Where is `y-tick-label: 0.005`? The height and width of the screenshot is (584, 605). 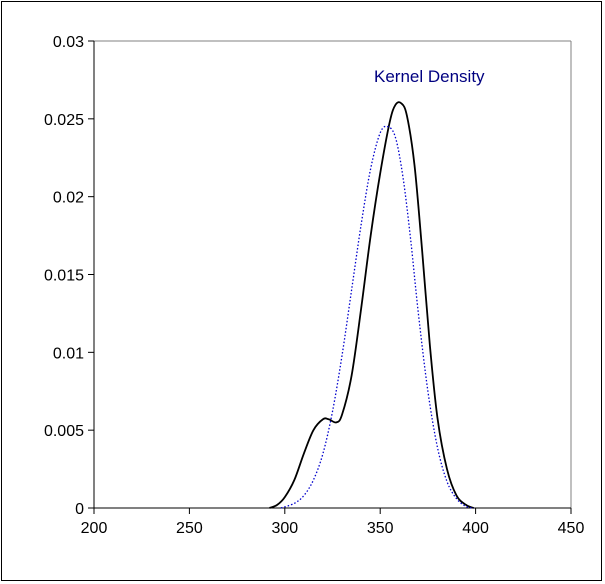
y-tick-label: 0.005 is located at coordinates (64, 431).